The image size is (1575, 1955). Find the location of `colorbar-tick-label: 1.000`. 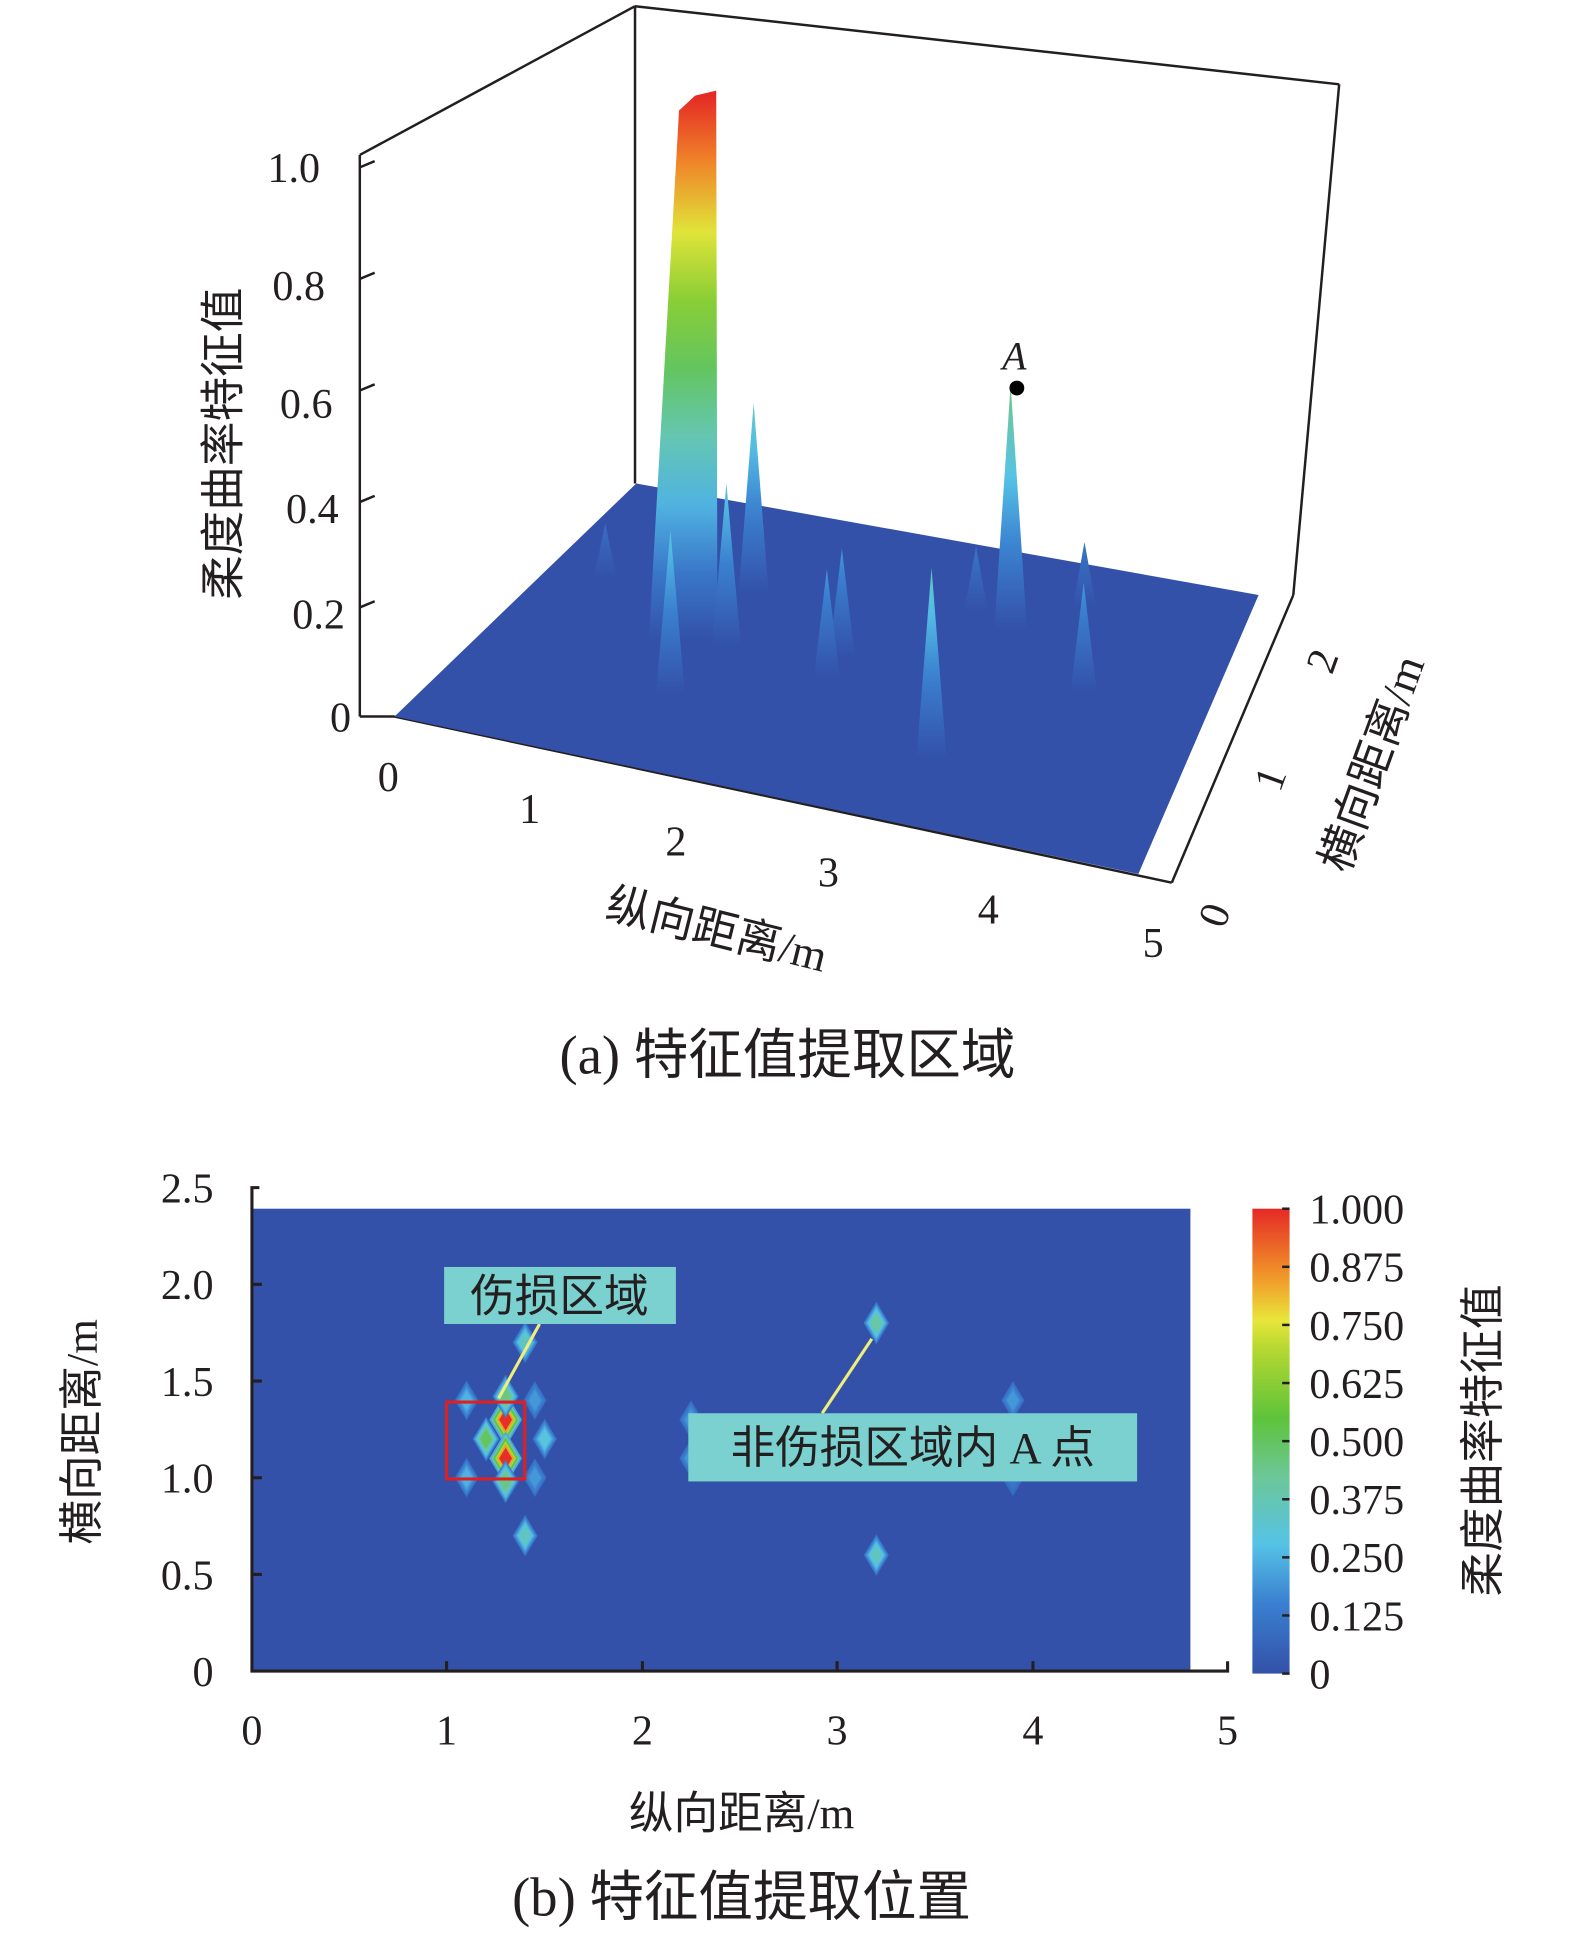

colorbar-tick-label: 1.000 is located at coordinates (1356, 1210).